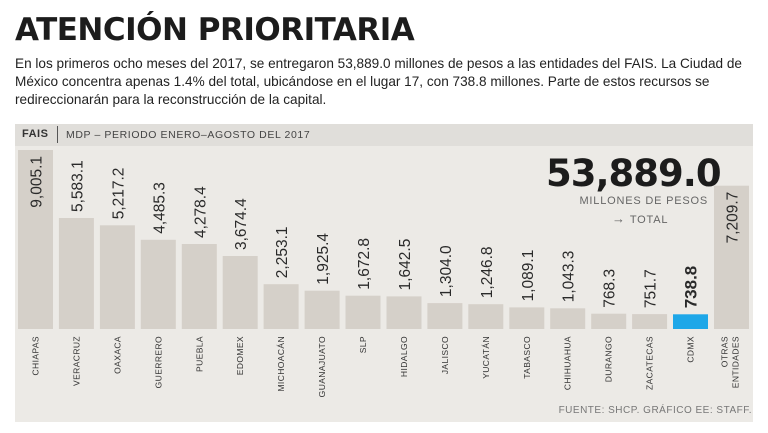 The image size is (768, 433). I want to click on bar-veracruz, so click(76, 273).